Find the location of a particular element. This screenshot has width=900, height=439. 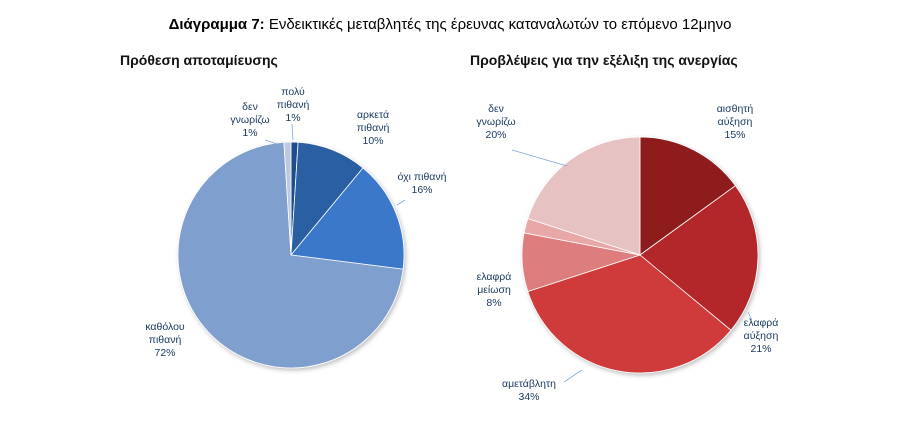

chart-1-label-3: όχι πιθανή 16% is located at coordinates (422, 183).